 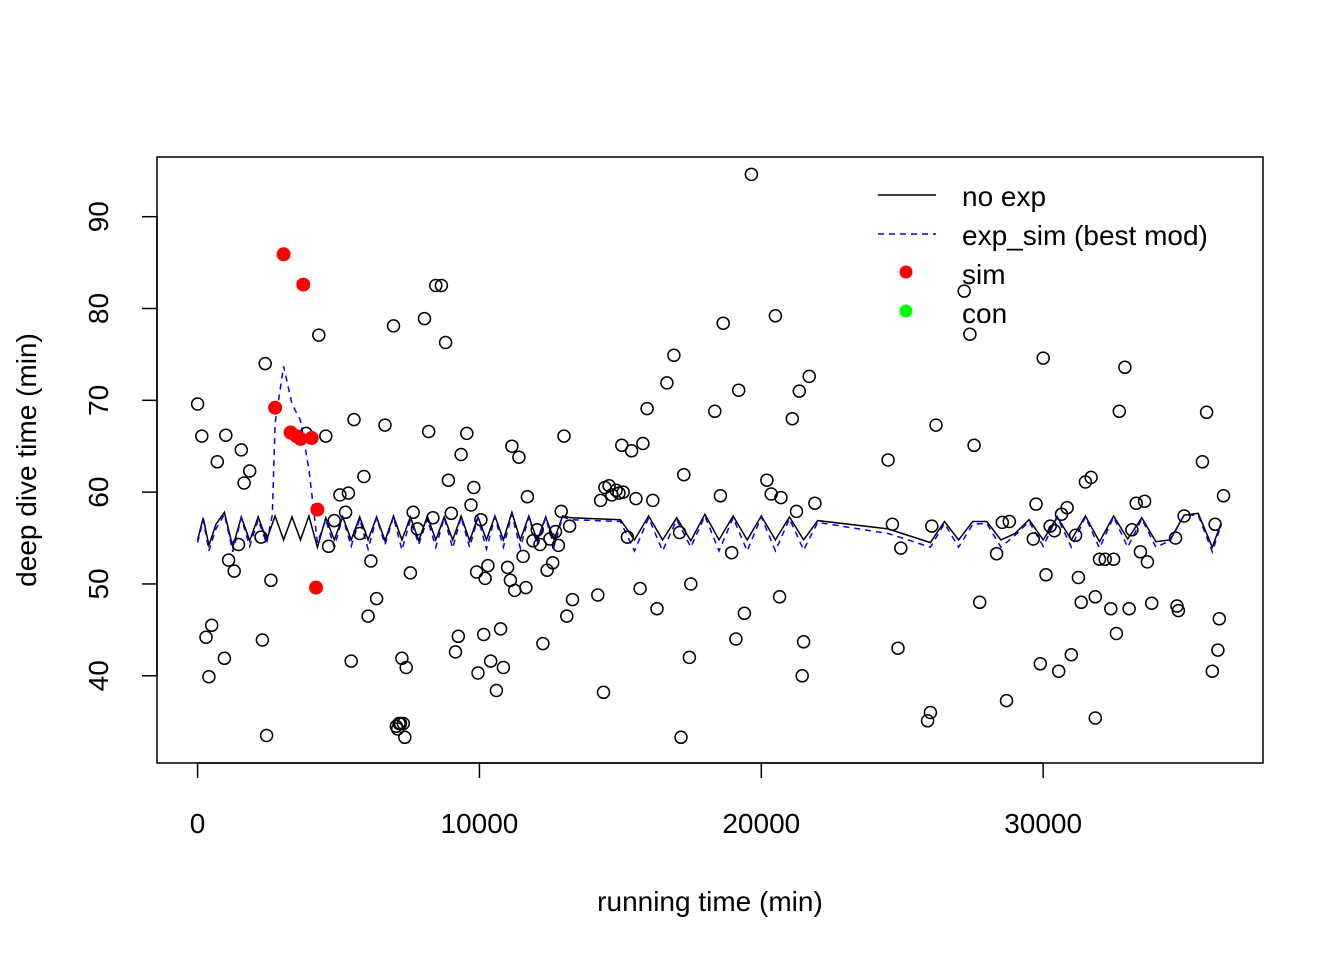 I want to click on legend-marker-sim, so click(x=906, y=272).